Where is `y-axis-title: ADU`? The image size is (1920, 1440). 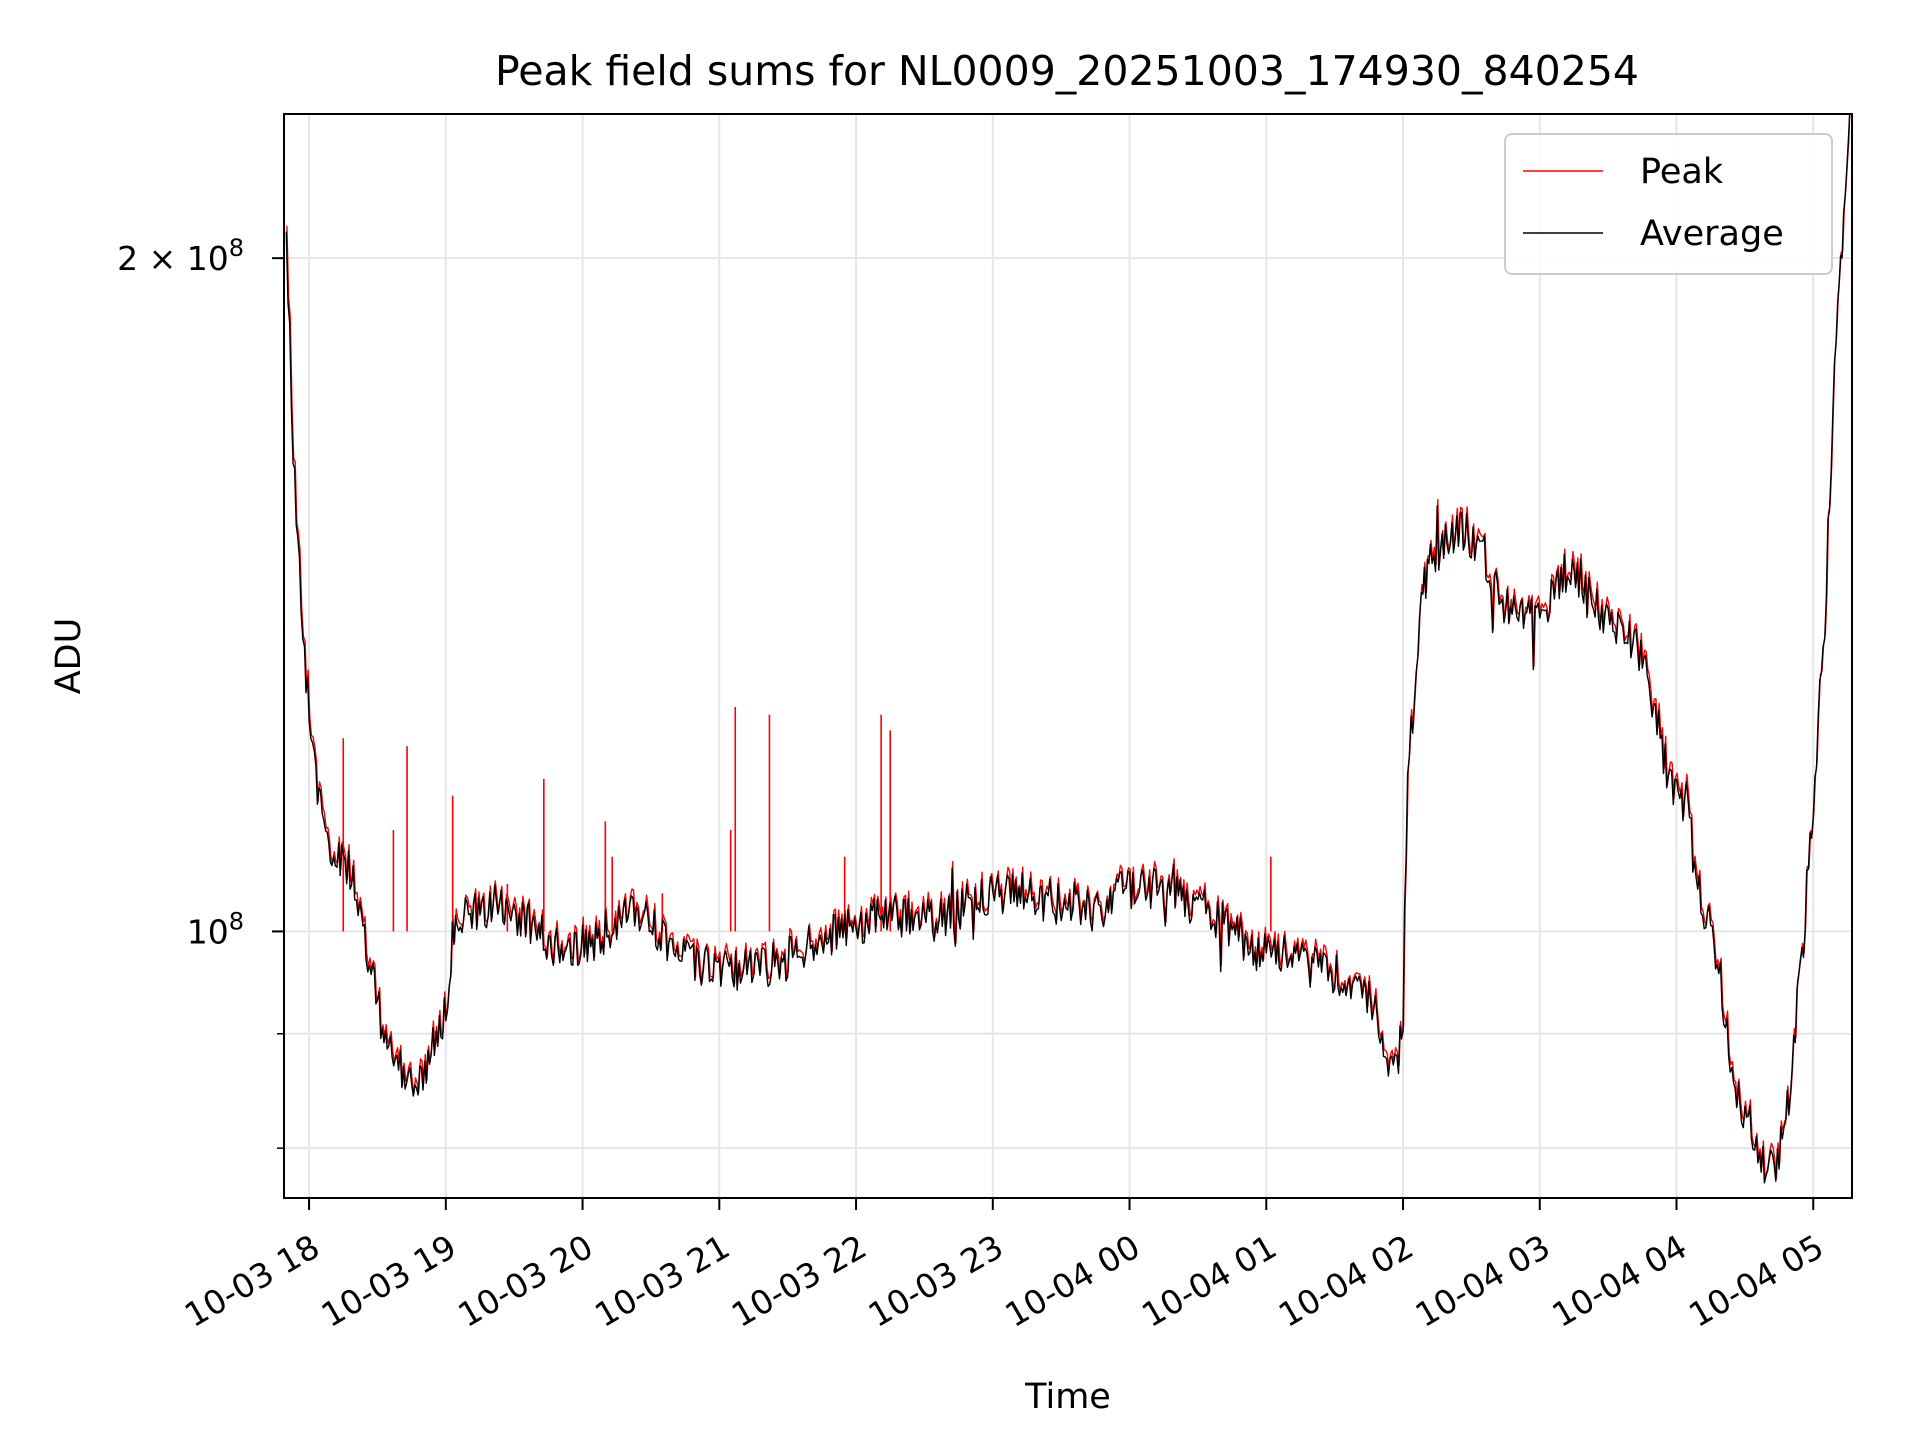 y-axis-title: ADU is located at coordinates (69, 656).